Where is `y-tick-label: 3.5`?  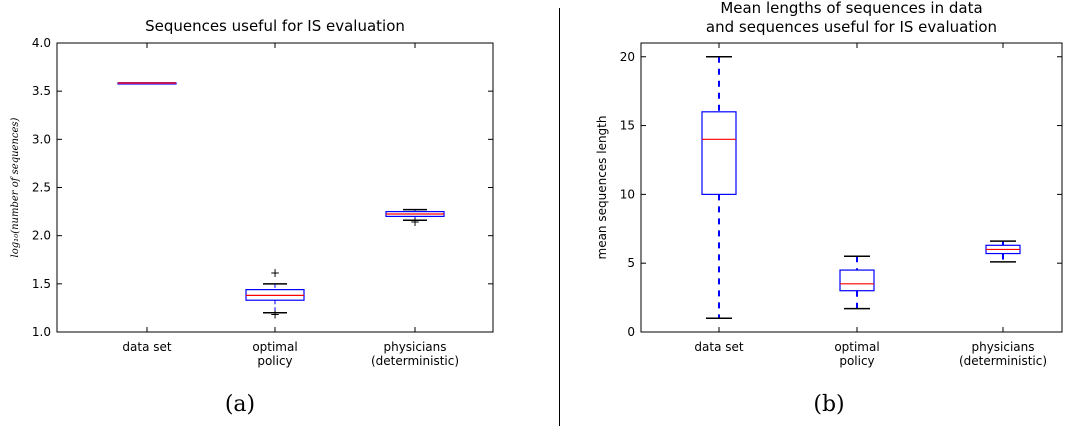 y-tick-label: 3.5 is located at coordinates (41, 91).